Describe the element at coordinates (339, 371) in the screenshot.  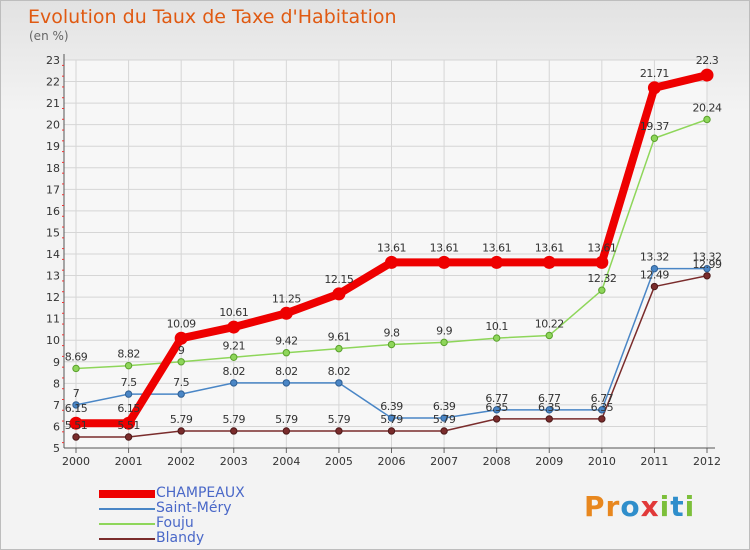
I see `data-label-saint-mery: 8.02` at that location.